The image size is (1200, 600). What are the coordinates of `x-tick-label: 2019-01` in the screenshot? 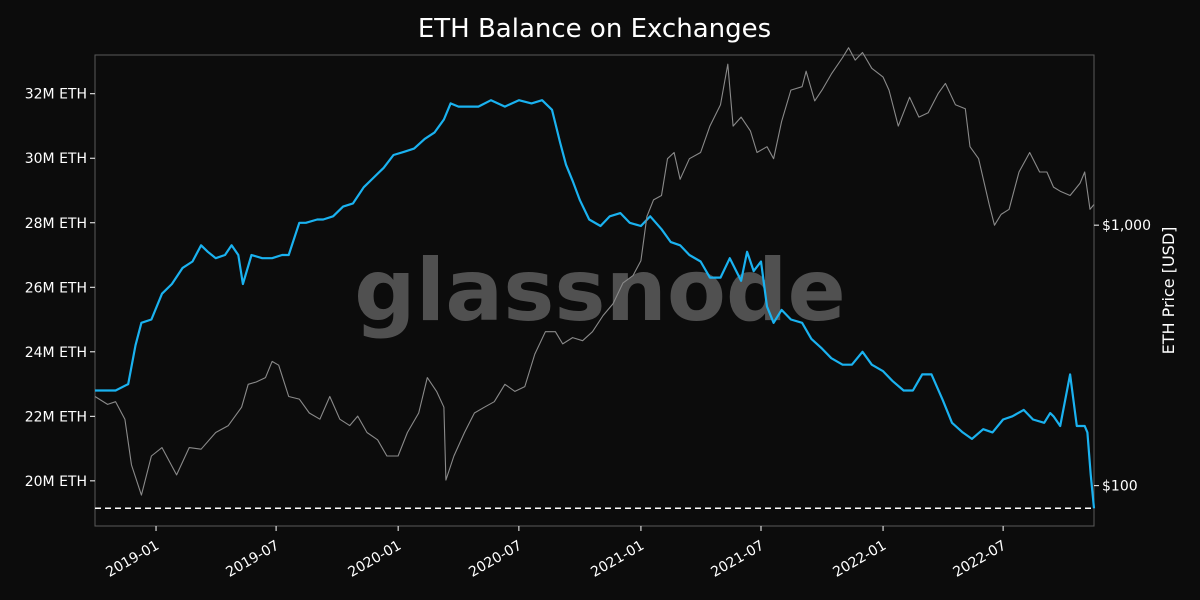 It's located at (132, 559).